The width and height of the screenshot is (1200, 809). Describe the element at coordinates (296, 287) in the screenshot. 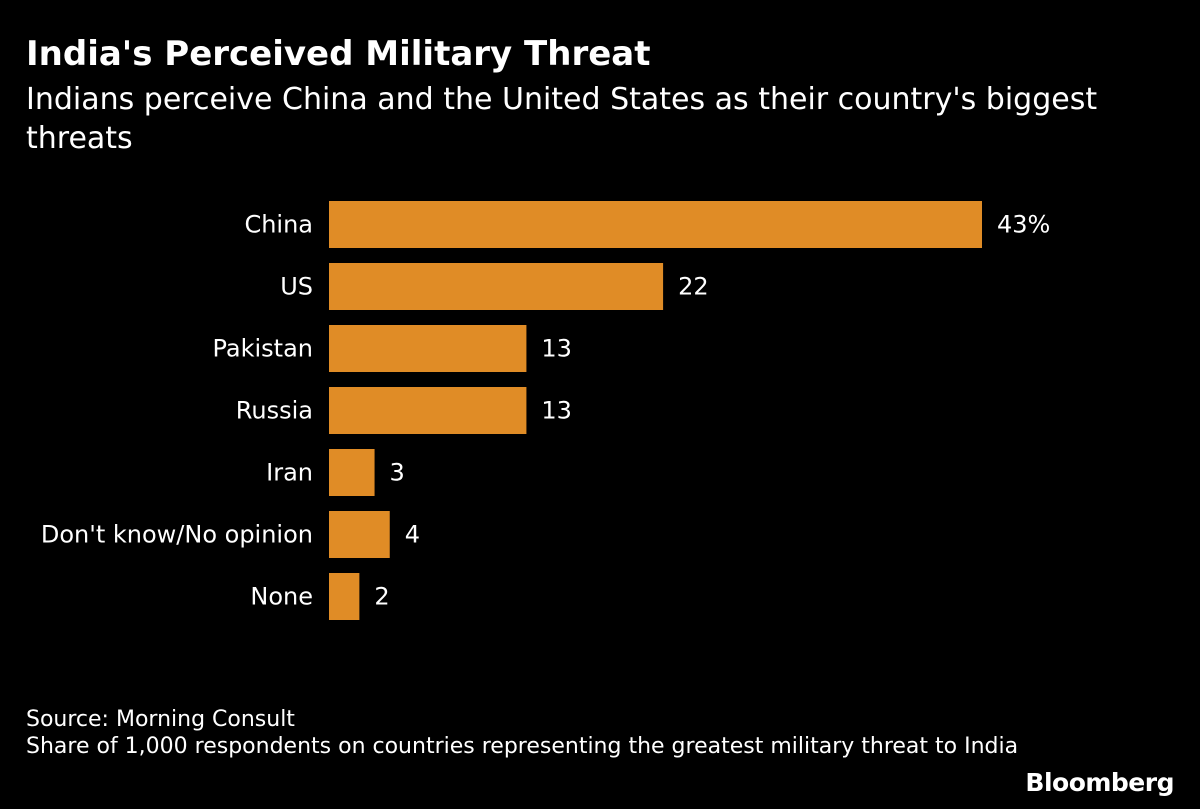

I see `category-label-us: US` at that location.